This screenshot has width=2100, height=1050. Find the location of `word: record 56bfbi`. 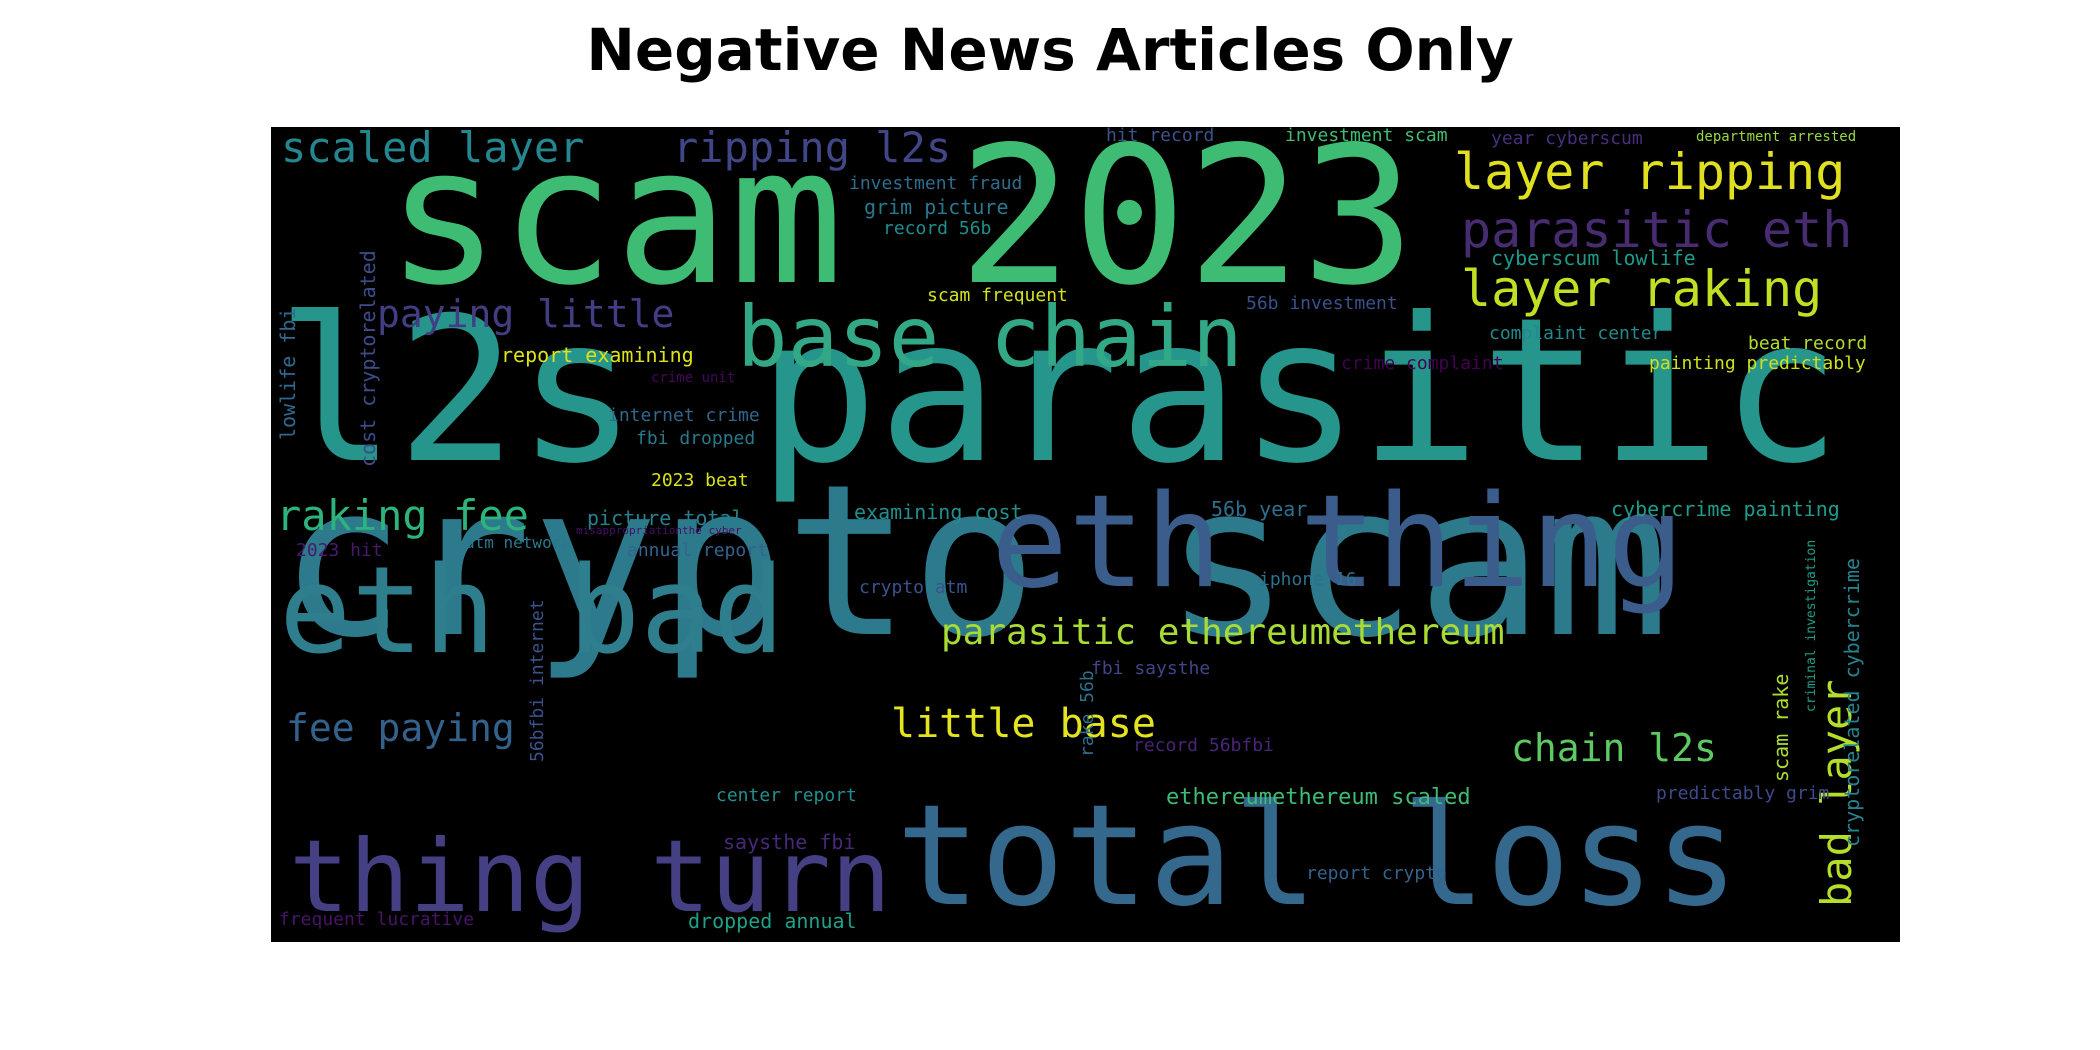

word: record 56bfbi is located at coordinates (1203, 745).